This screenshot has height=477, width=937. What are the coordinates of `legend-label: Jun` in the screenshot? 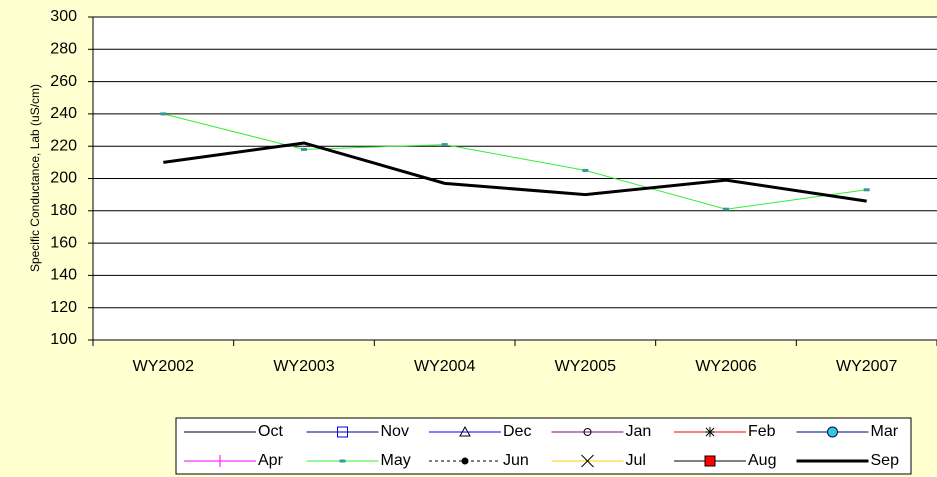 It's located at (516, 460).